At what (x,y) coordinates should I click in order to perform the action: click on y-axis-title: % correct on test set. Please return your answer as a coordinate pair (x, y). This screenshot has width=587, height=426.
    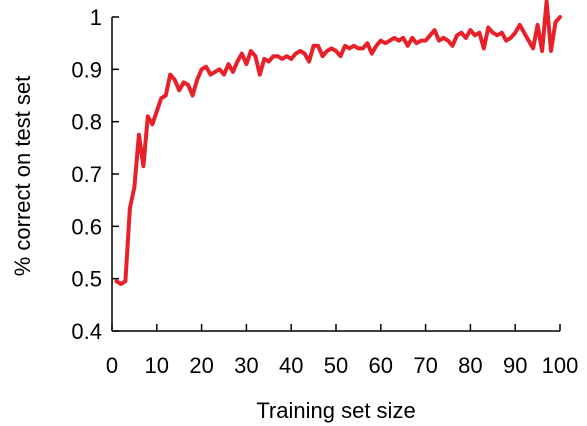
    Looking at the image, I should click on (22, 176).